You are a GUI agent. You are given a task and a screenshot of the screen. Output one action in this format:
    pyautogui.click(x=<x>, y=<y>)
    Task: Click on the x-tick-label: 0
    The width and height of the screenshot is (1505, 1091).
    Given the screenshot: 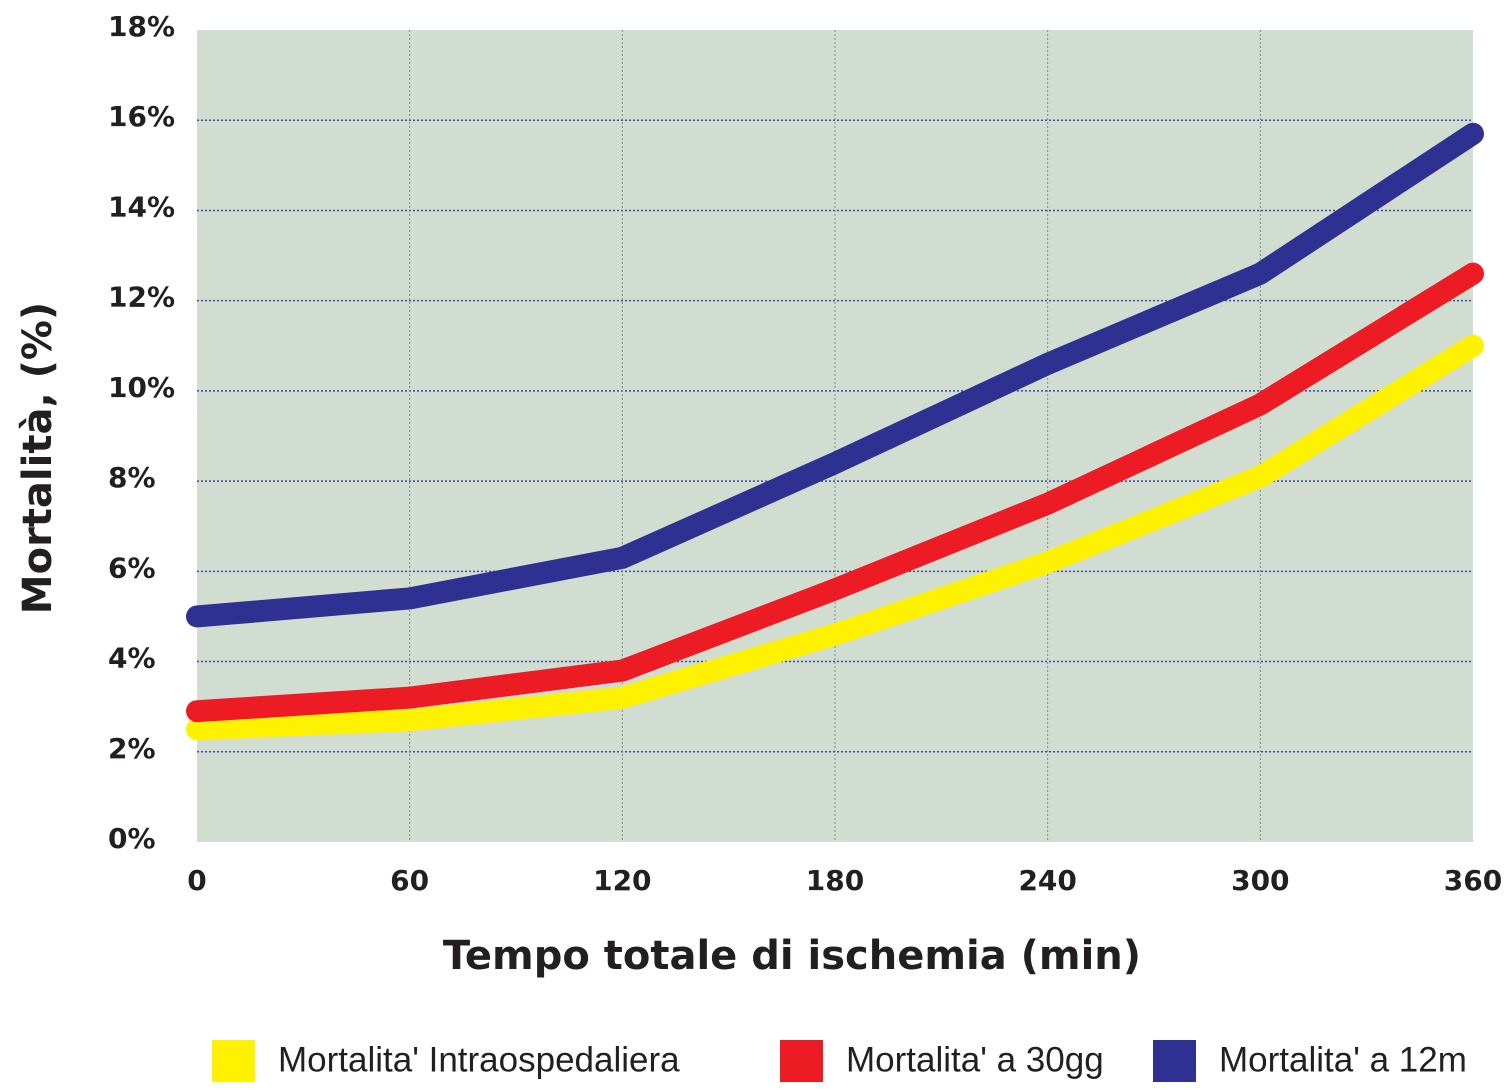 What is the action you would take?
    pyautogui.click(x=196, y=880)
    